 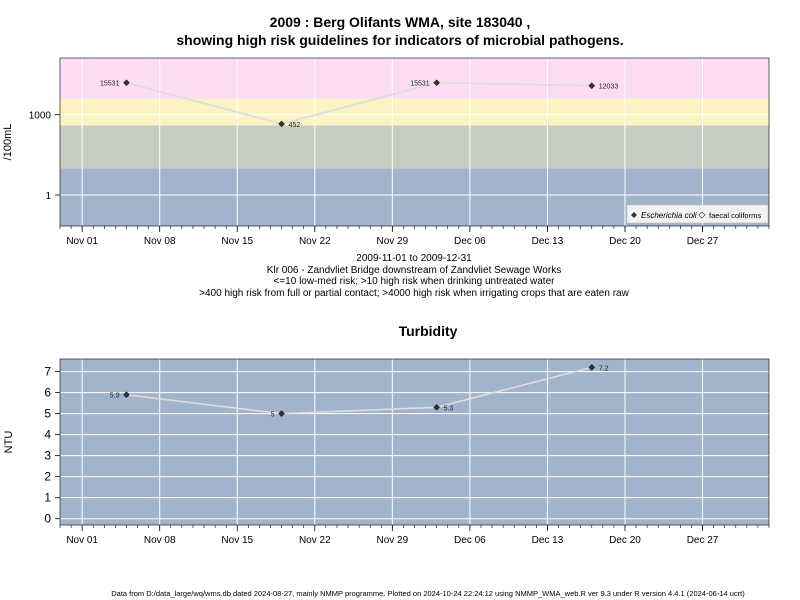 I want to click on y-tick-label: 7, so click(x=47, y=372).